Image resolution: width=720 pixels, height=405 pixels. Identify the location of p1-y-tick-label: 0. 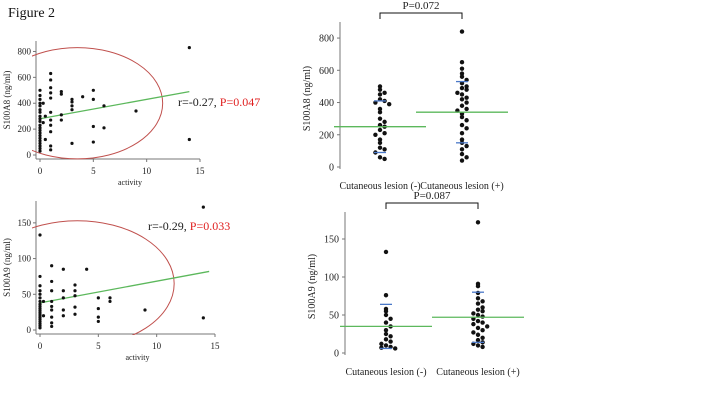
(29, 330).